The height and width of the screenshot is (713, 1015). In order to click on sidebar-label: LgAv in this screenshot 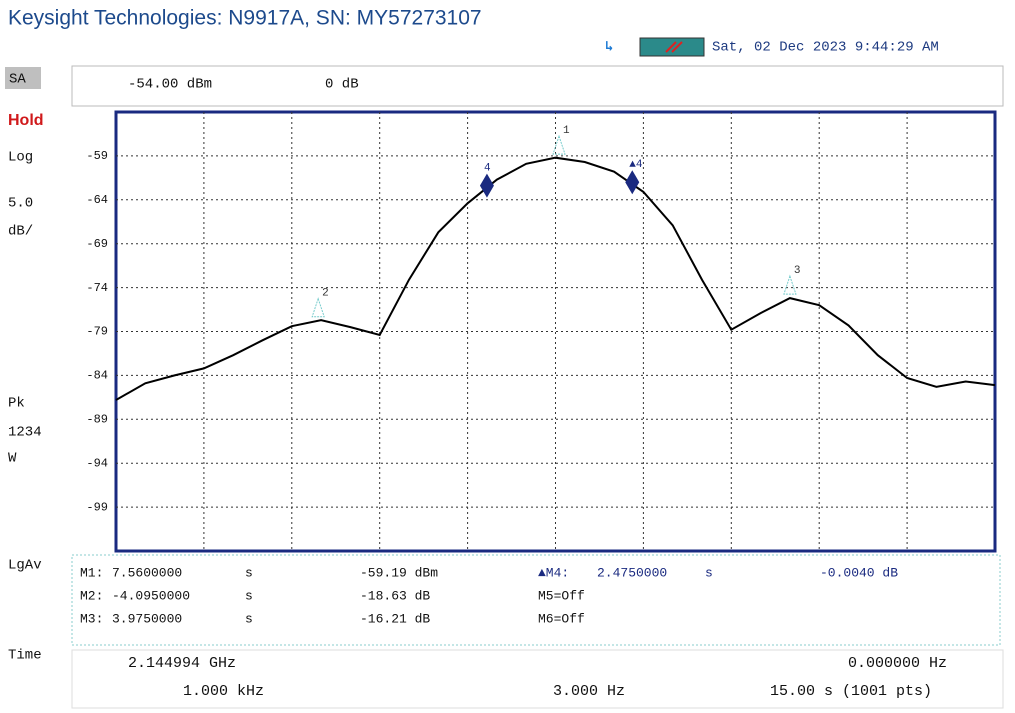, I will do `click(25, 566)`.